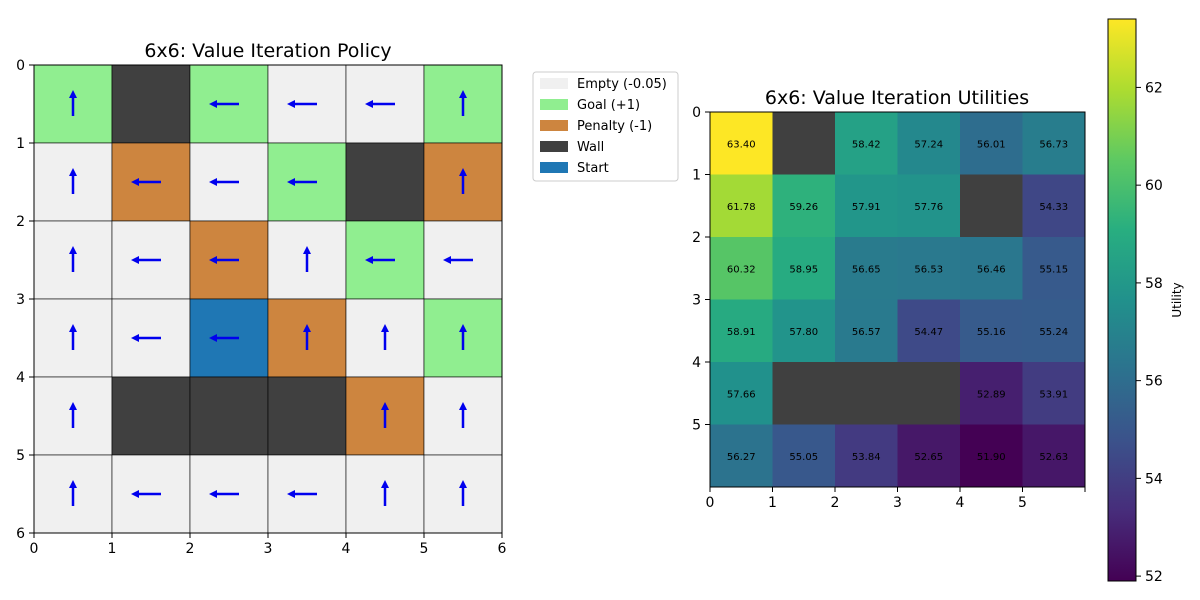 The height and width of the screenshot is (600, 1200). Describe the element at coordinates (593, 168) in the screenshot. I see `legend-label: Start` at that location.